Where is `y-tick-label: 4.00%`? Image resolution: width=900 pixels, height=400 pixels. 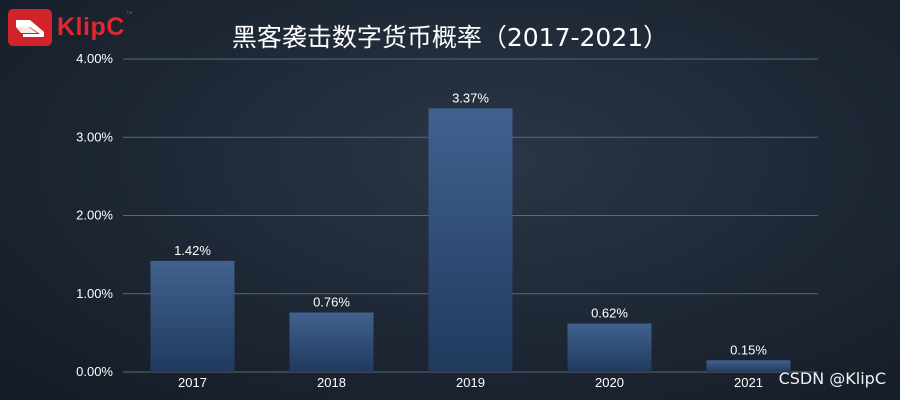
y-tick-label: 4.00% is located at coordinates (94, 58).